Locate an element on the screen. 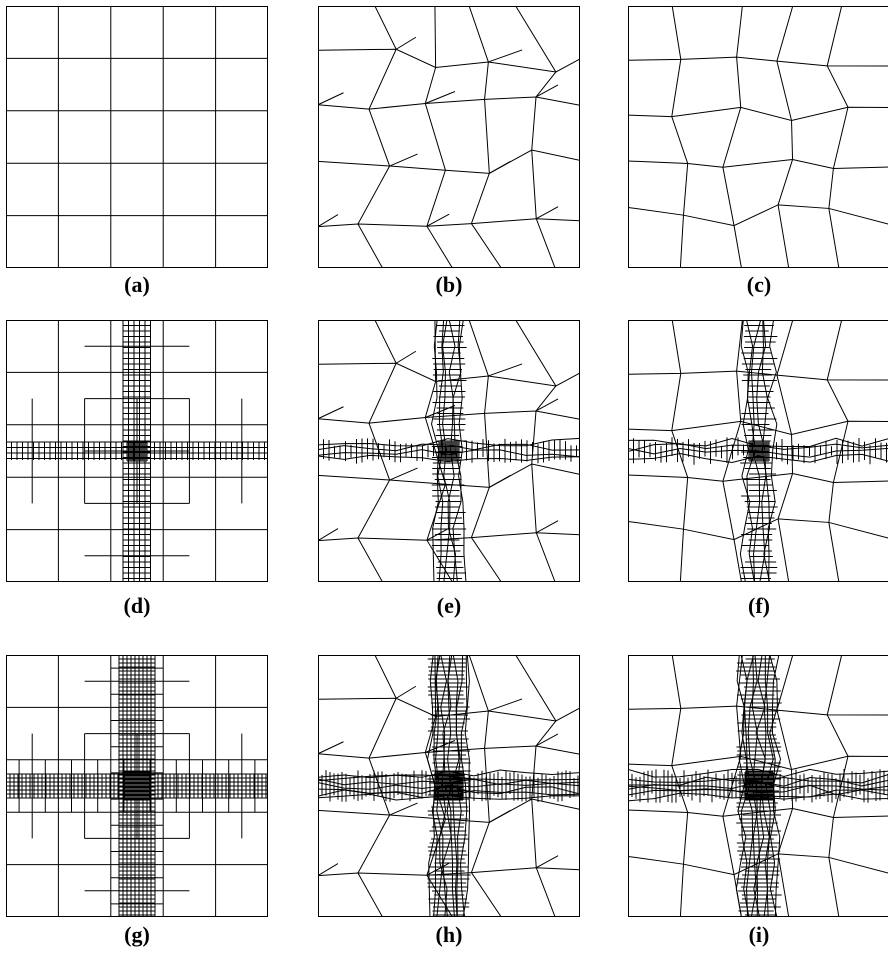 Image resolution: width=888 pixels, height=954 pixels. mesh-e is located at coordinates (449, 451).